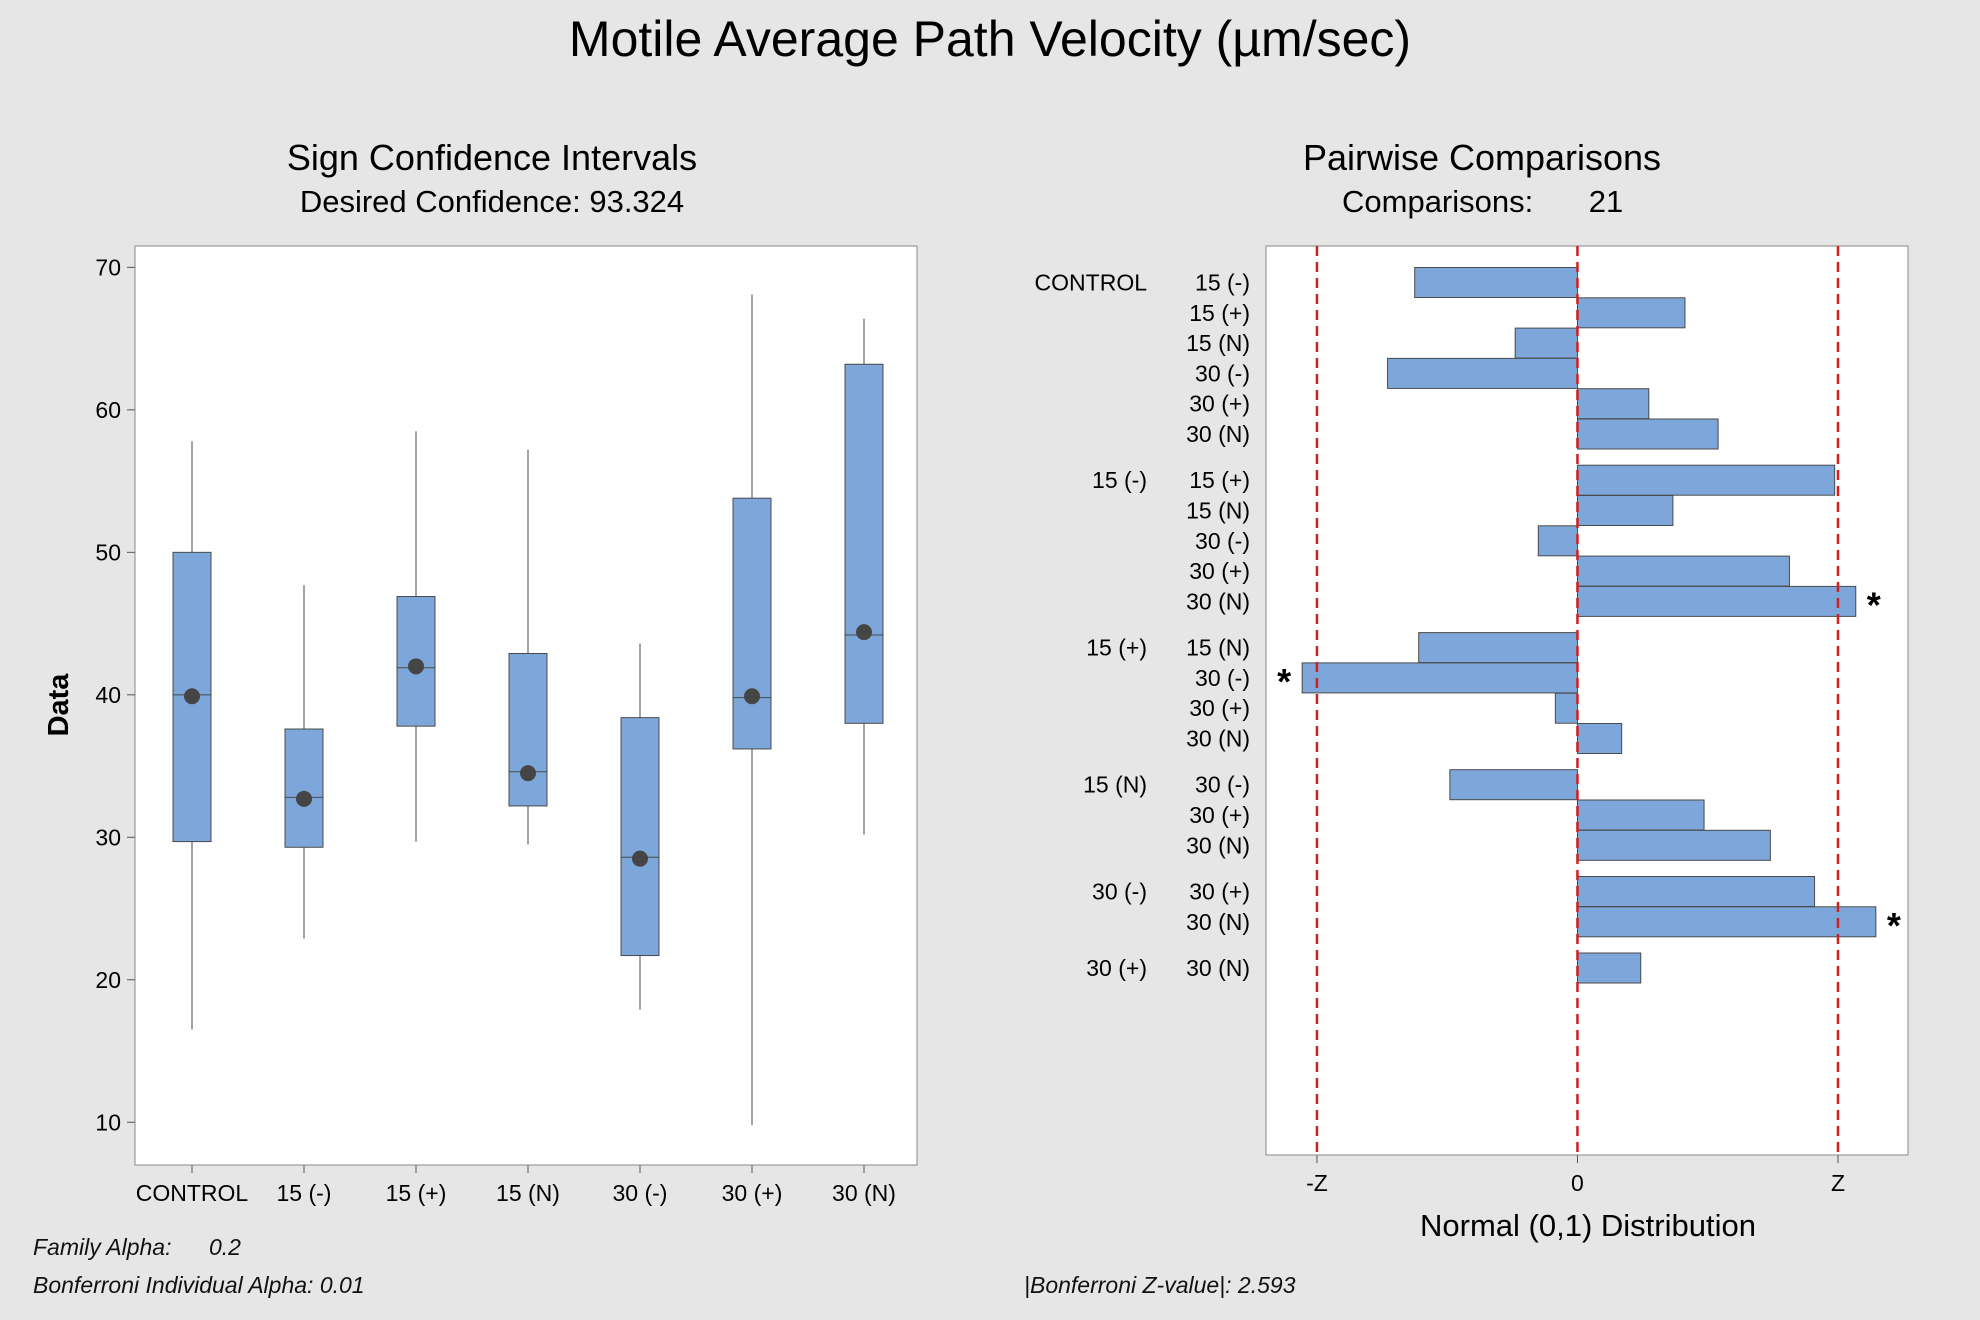 This screenshot has height=1320, width=1980. What do you see at coordinates (752, 1193) in the screenshot?
I see `x-tick-label: 30 (+)` at bounding box center [752, 1193].